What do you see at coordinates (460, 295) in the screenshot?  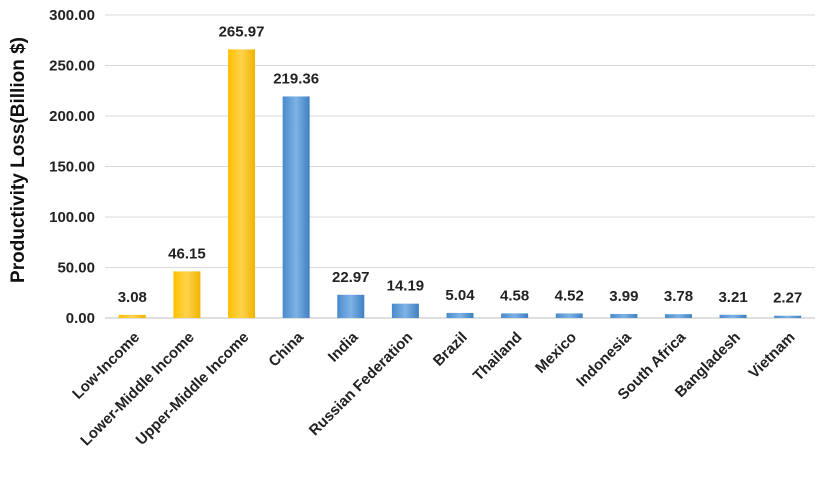 I see `data-label: 5.04` at bounding box center [460, 295].